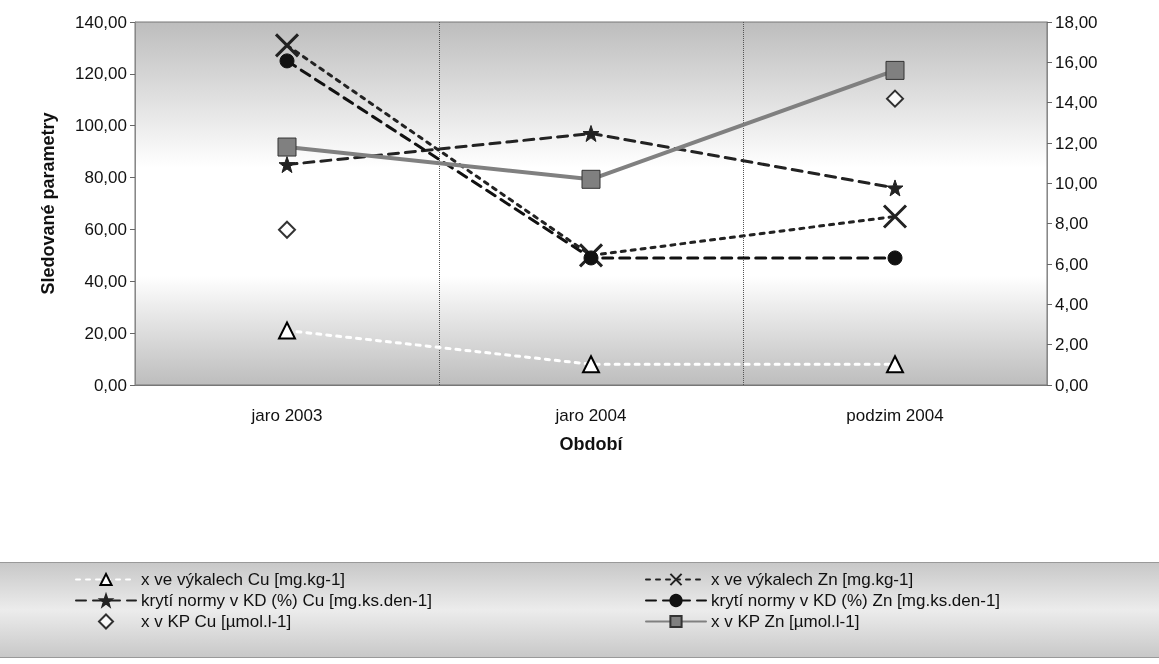 Image resolution: width=1159 pixels, height=664 pixels. I want to click on y2-tick-label: 10,00, so click(1076, 183).